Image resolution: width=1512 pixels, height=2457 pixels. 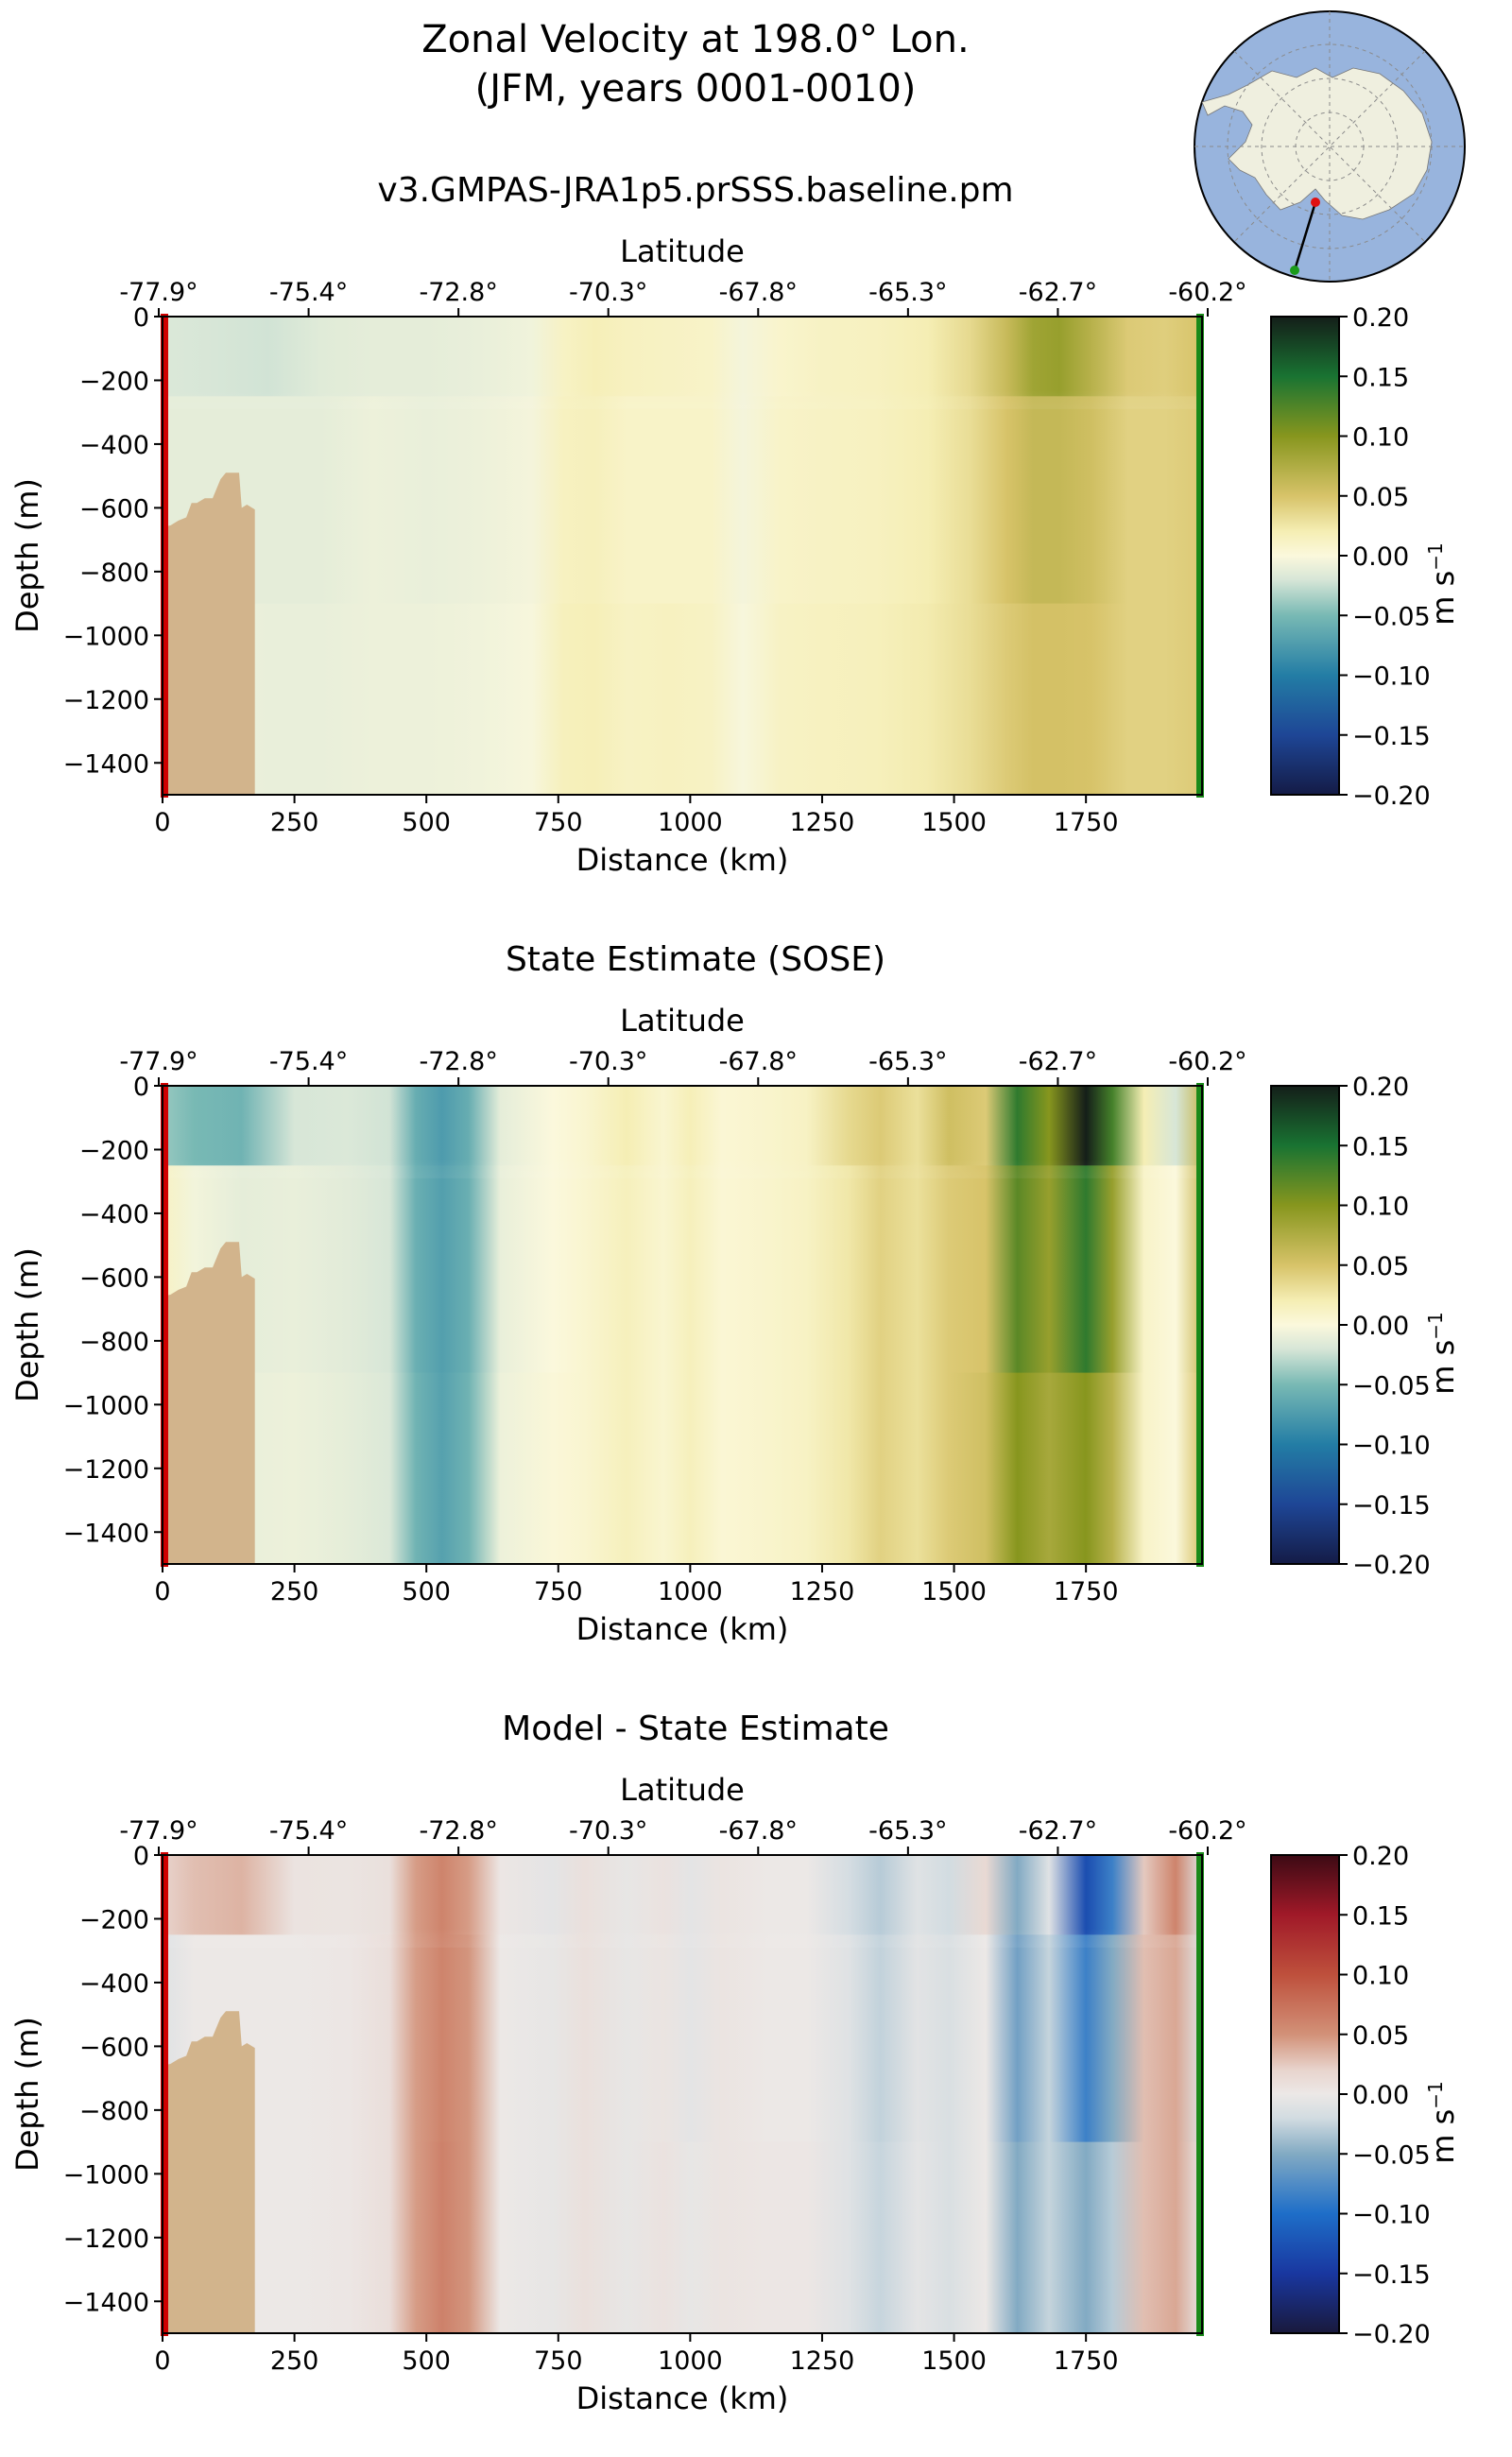 I want to click on panel-3-title: Model - State Estimate, so click(x=695, y=1729).